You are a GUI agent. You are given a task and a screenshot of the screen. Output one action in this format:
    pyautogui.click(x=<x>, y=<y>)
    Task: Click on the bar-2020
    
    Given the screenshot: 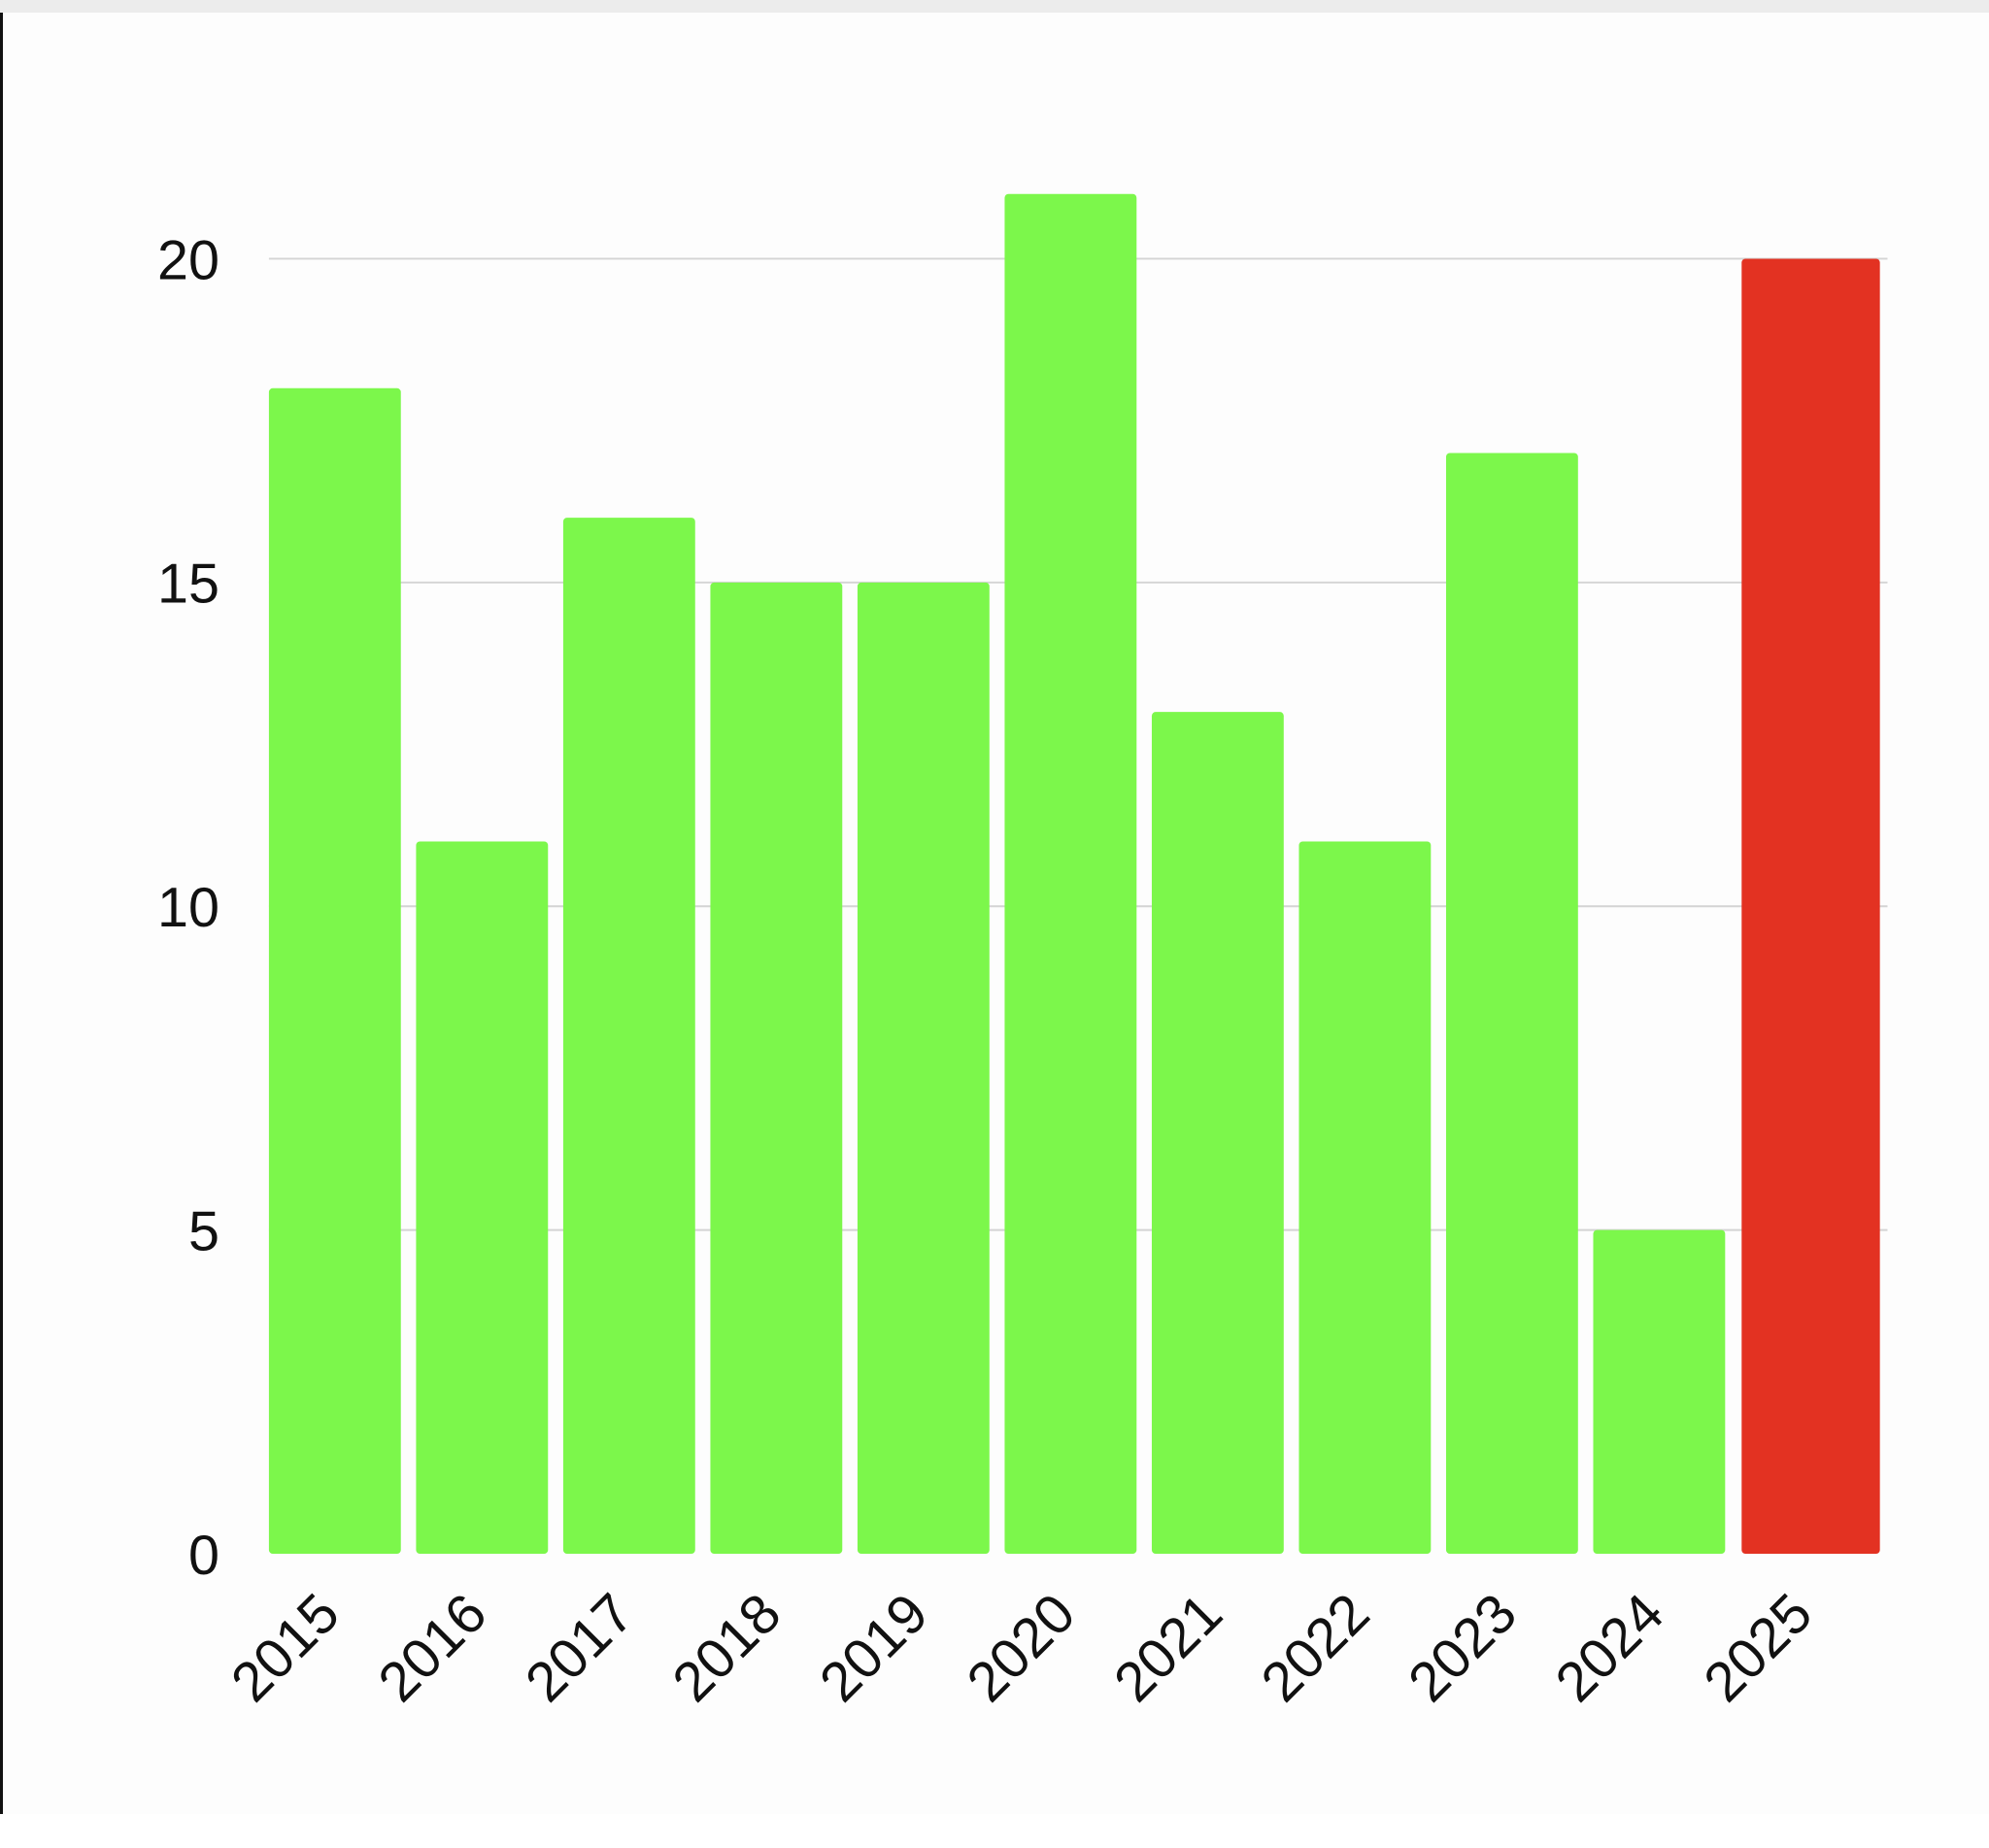 What is the action you would take?
    pyautogui.click(x=1070, y=873)
    